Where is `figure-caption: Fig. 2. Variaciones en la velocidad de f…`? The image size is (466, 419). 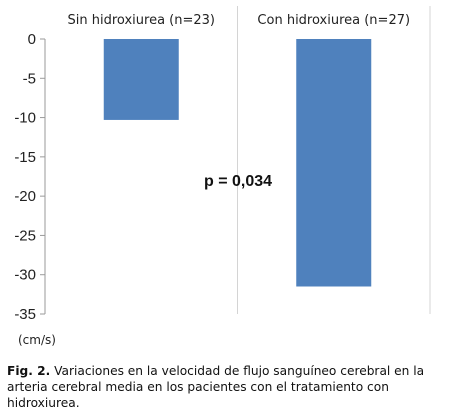 figure-caption: Fig. 2. Variaciones en la velocidad de f… is located at coordinates (234, 387).